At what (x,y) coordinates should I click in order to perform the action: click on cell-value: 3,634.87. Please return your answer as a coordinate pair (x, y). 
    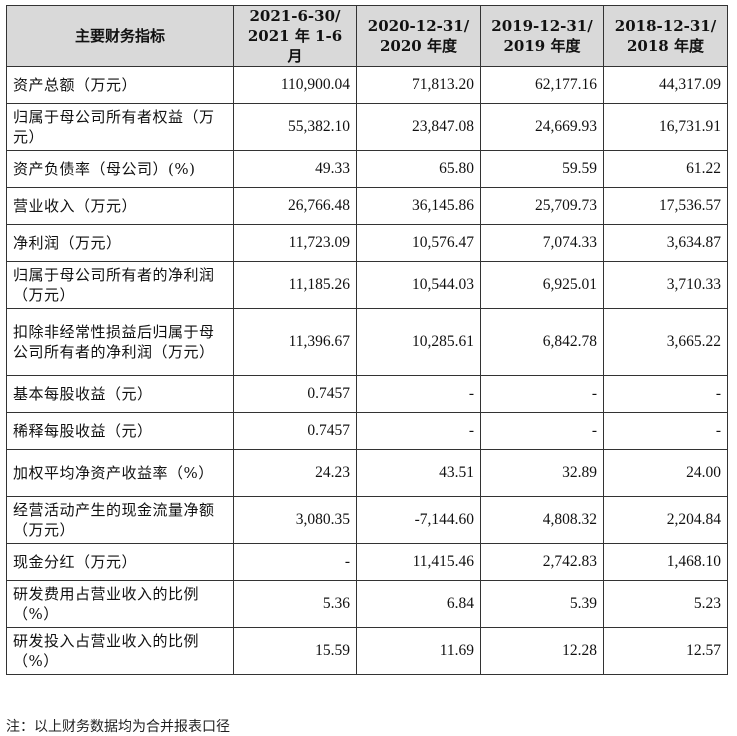
    Looking at the image, I should click on (665, 243).